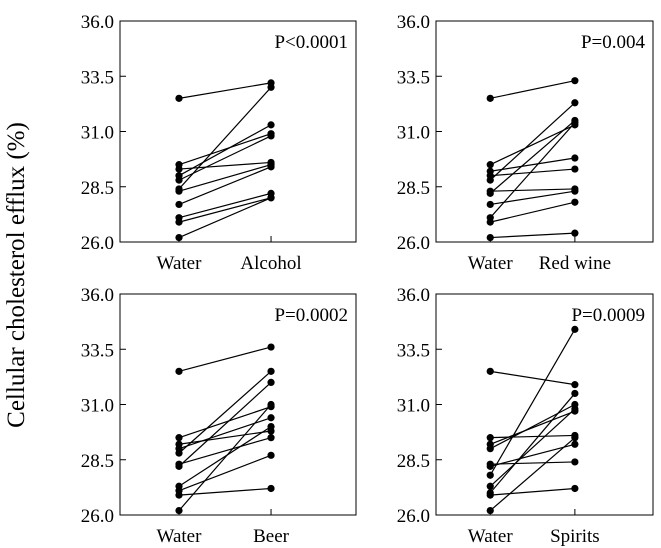  What do you see at coordinates (608, 315) in the screenshot?
I see `p-value-annotation: P=0.0009` at bounding box center [608, 315].